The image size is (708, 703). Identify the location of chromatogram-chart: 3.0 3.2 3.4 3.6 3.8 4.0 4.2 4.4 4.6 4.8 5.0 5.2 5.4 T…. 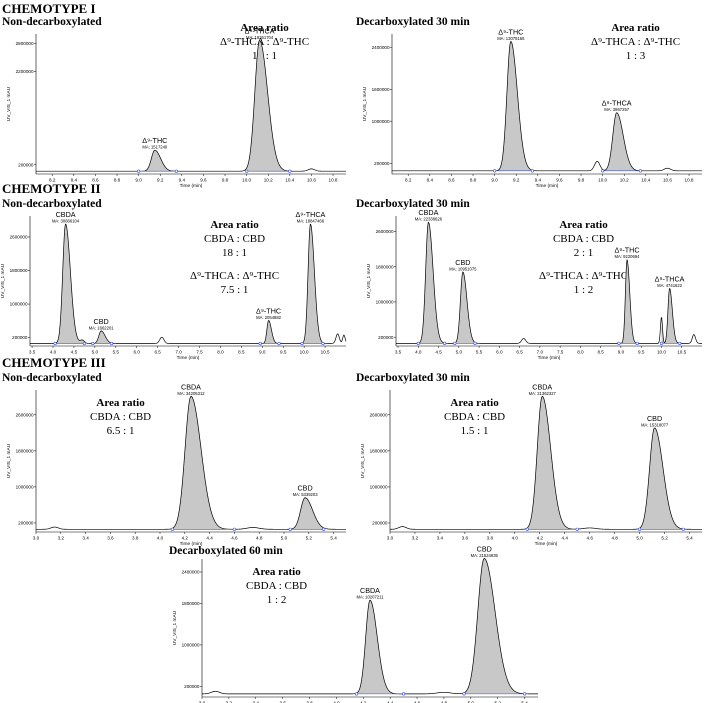
(531, 464).